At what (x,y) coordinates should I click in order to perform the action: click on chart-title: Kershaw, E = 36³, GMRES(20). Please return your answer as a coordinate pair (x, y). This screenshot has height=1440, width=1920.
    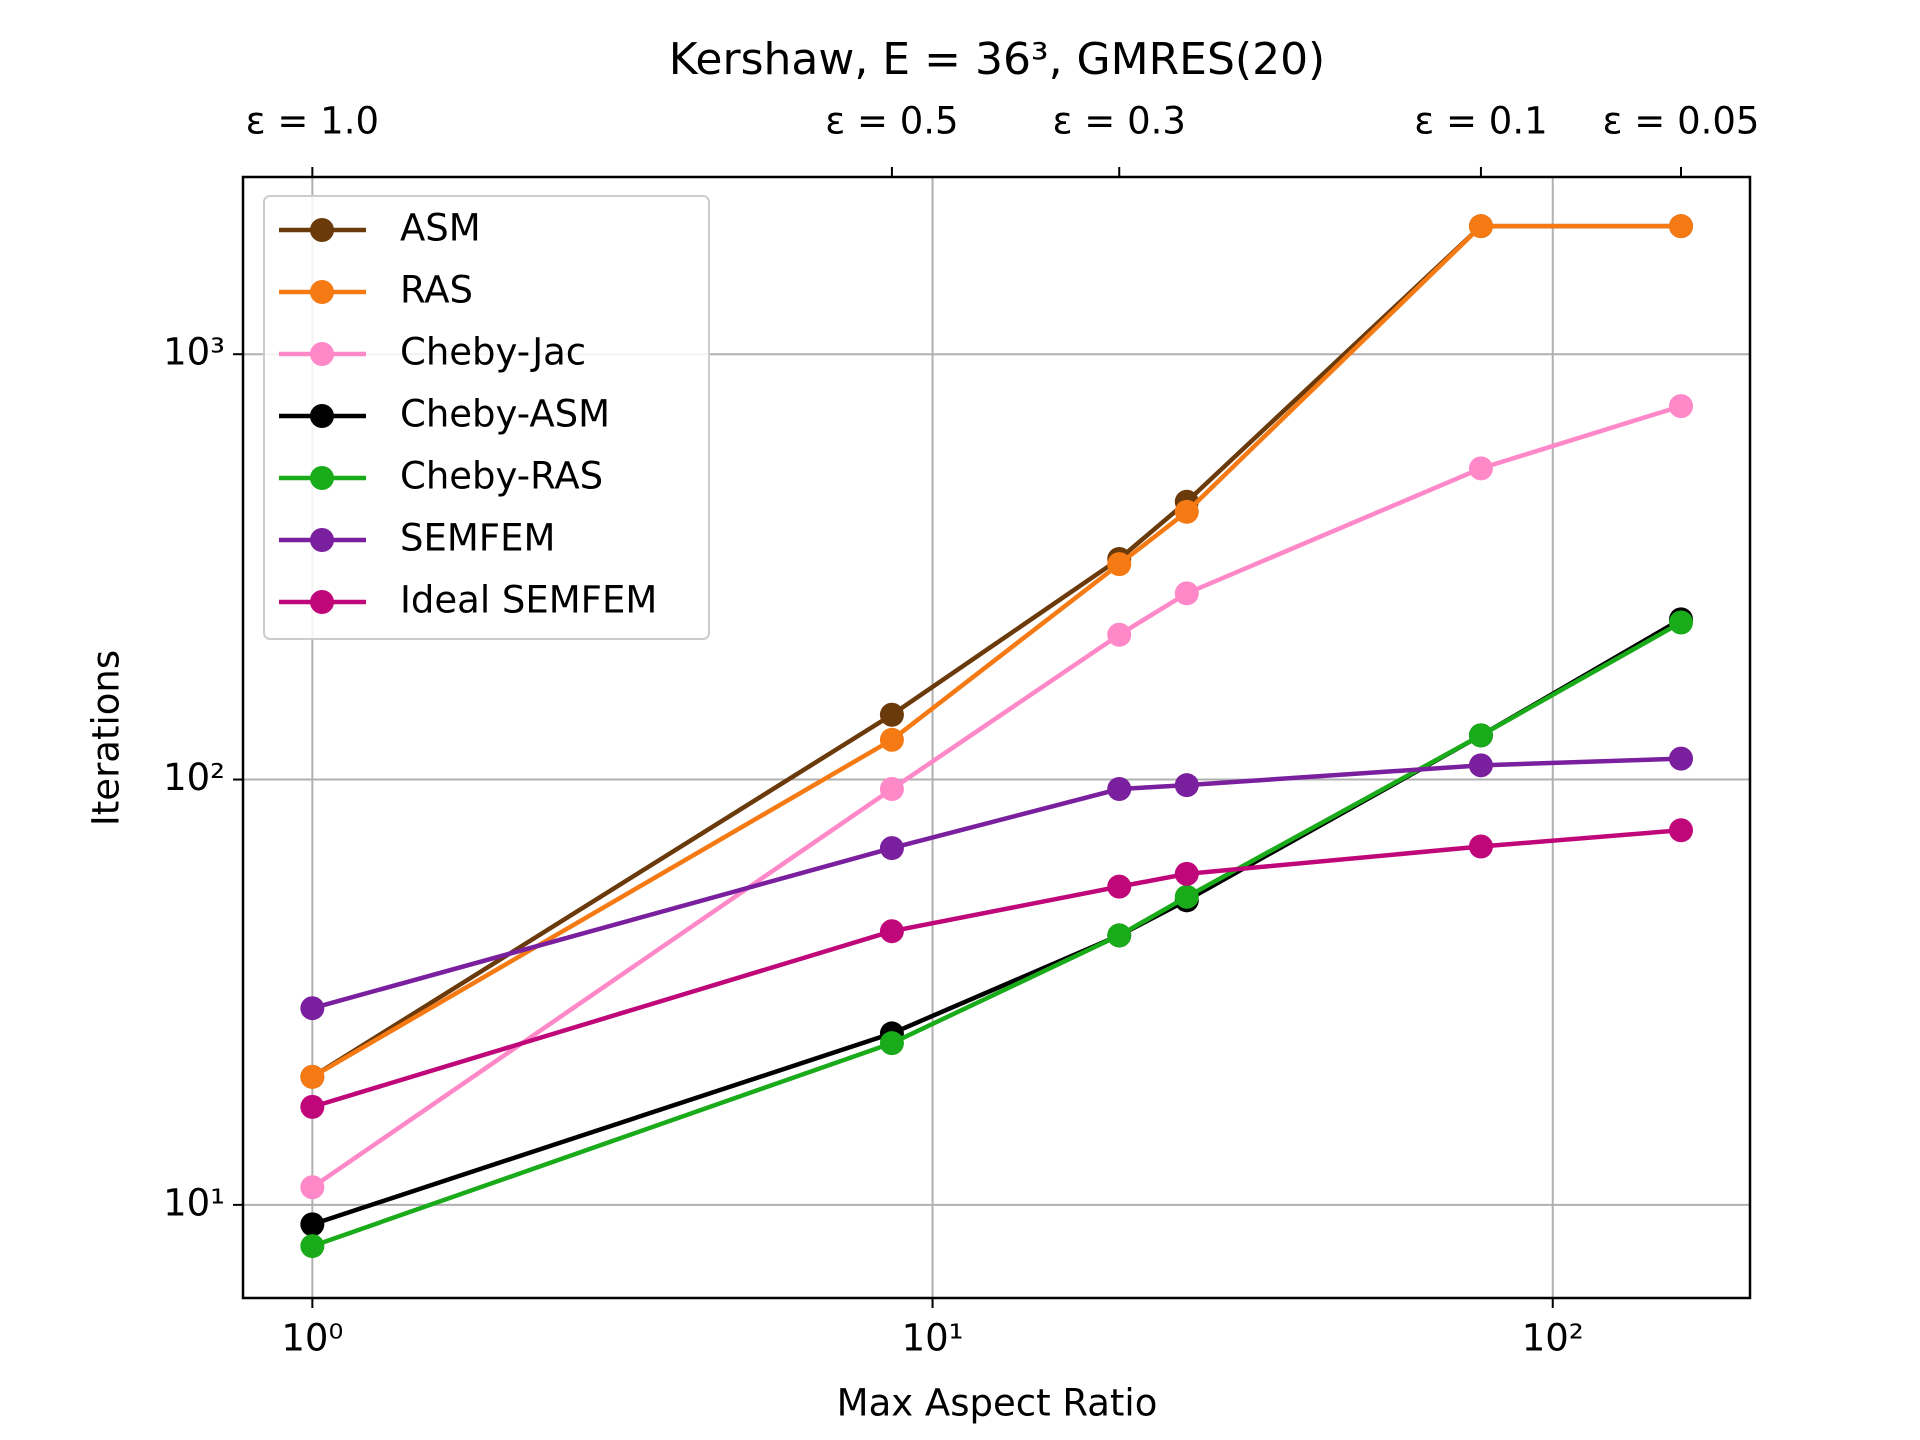
    Looking at the image, I should click on (997, 59).